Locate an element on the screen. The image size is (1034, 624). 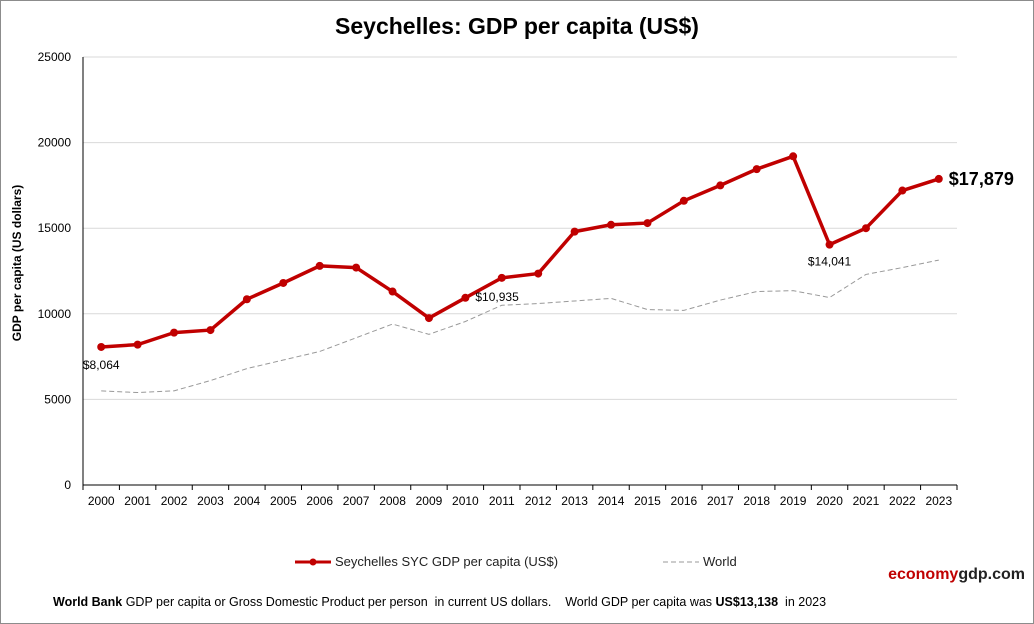
x-tick-label: 2019 is located at coordinates (793, 501).